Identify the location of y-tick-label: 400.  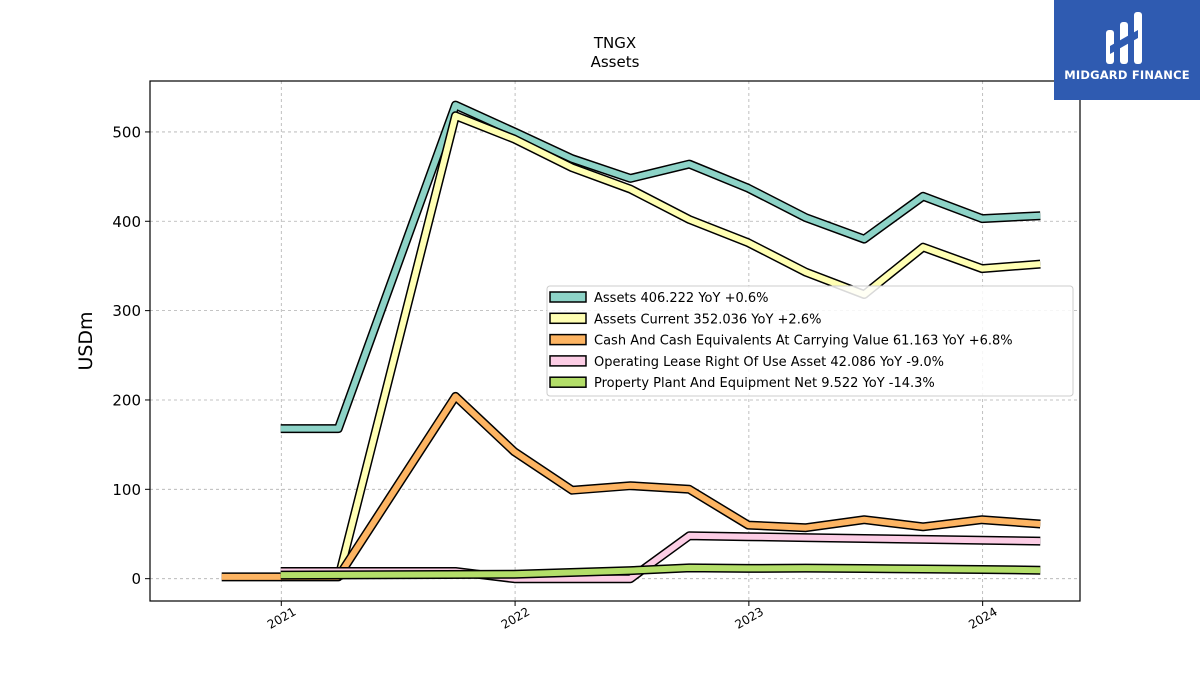
(126, 222).